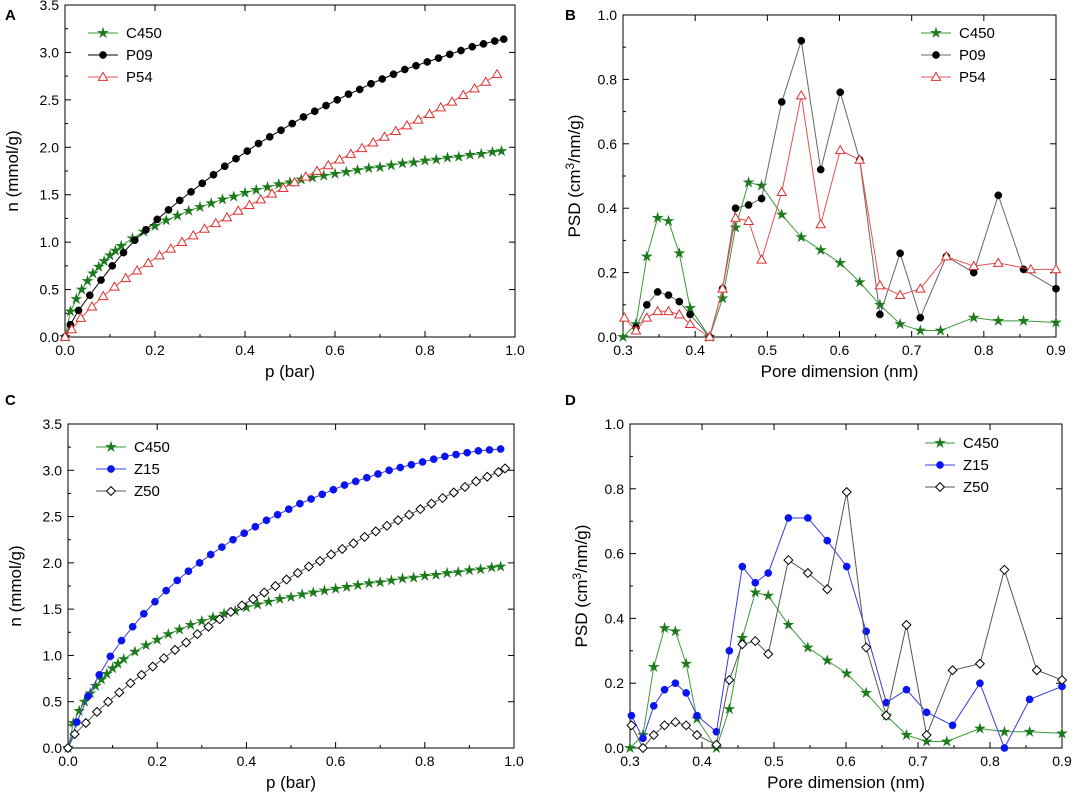 This screenshot has height=806, width=1074. Describe the element at coordinates (53, 748) in the screenshot. I see `y-tick-label: 0.0` at that location.